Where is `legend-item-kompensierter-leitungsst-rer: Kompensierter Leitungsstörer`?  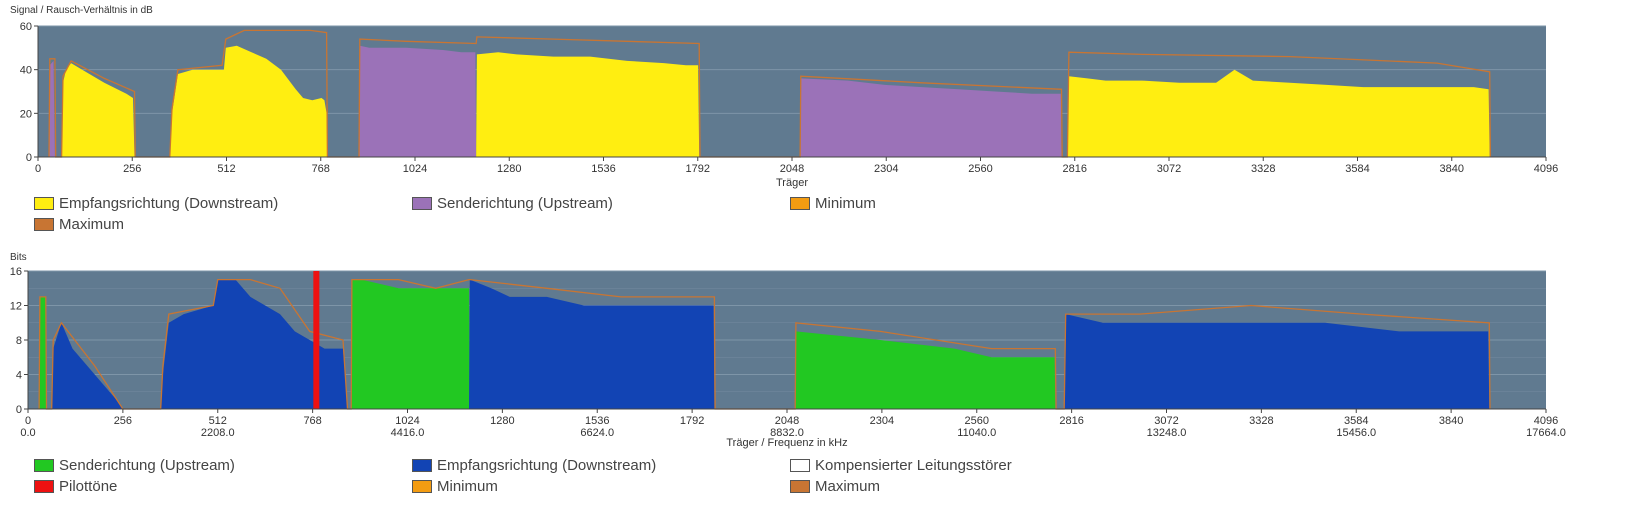
legend-item-kompensierter-leitungsst-rer: Kompensierter Leitungsstörer is located at coordinates (901, 465).